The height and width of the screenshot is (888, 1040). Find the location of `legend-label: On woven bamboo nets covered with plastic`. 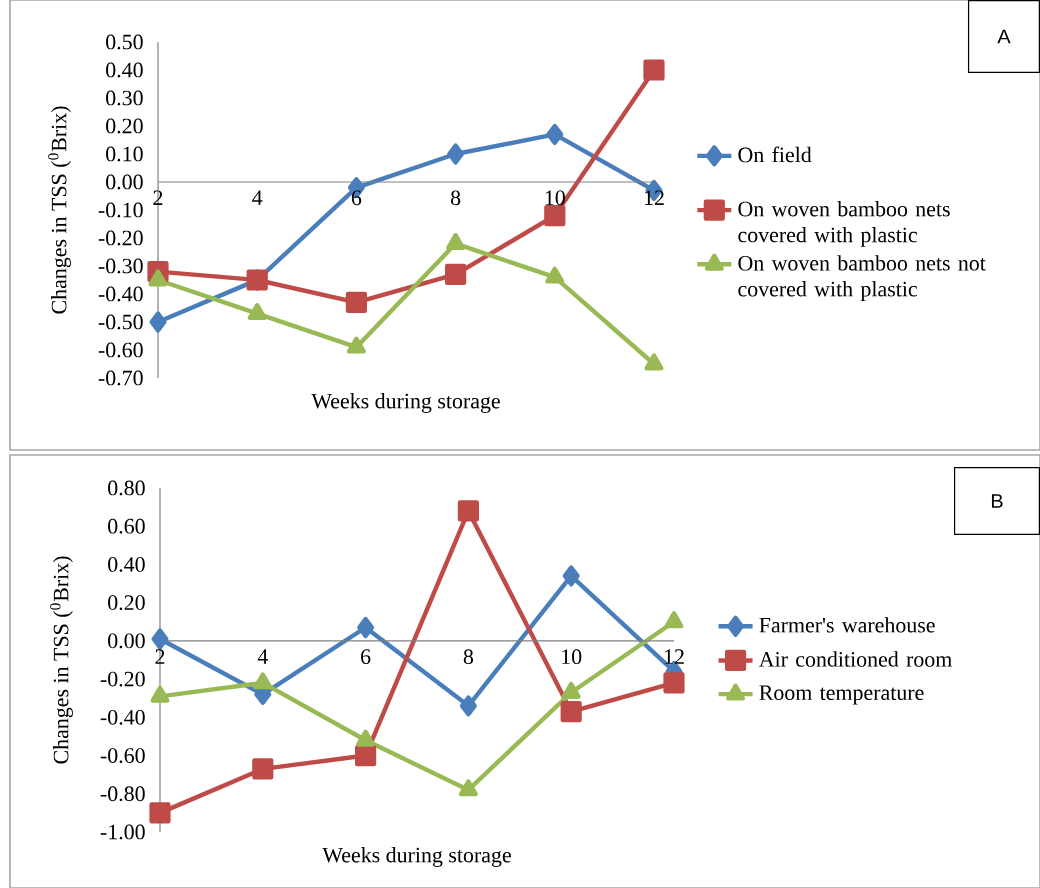

legend-label: On woven bamboo nets covered with plastic is located at coordinates (844, 224).